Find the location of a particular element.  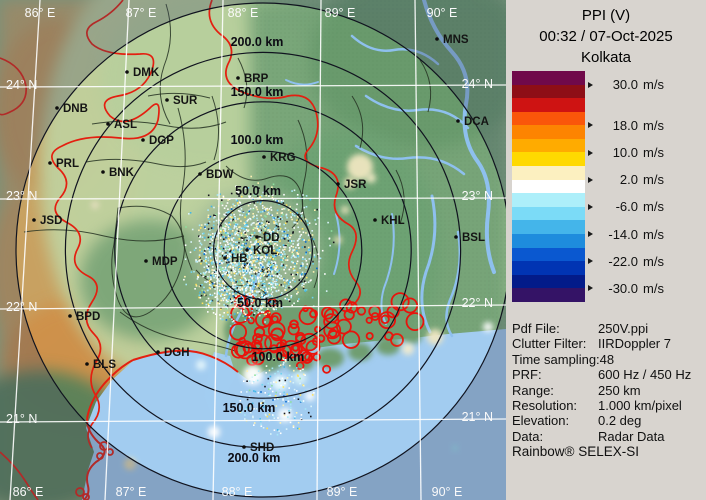

station-label: BLS is located at coordinates (104, 365).